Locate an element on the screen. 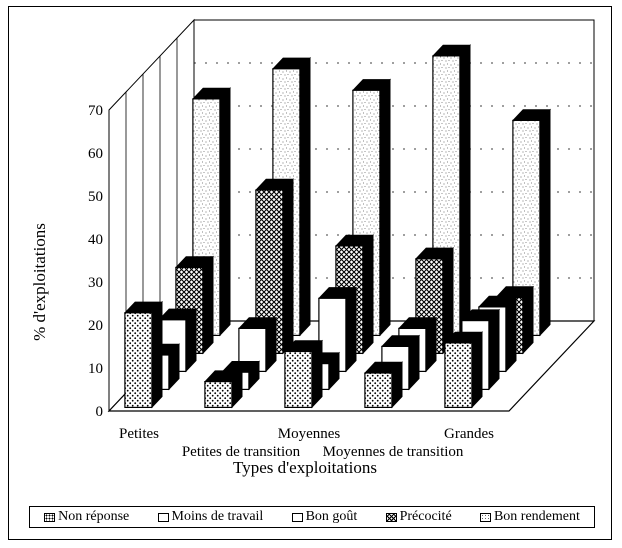 The width and height of the screenshot is (622, 548). y-tick-label: 70 is located at coordinates (95, 111).